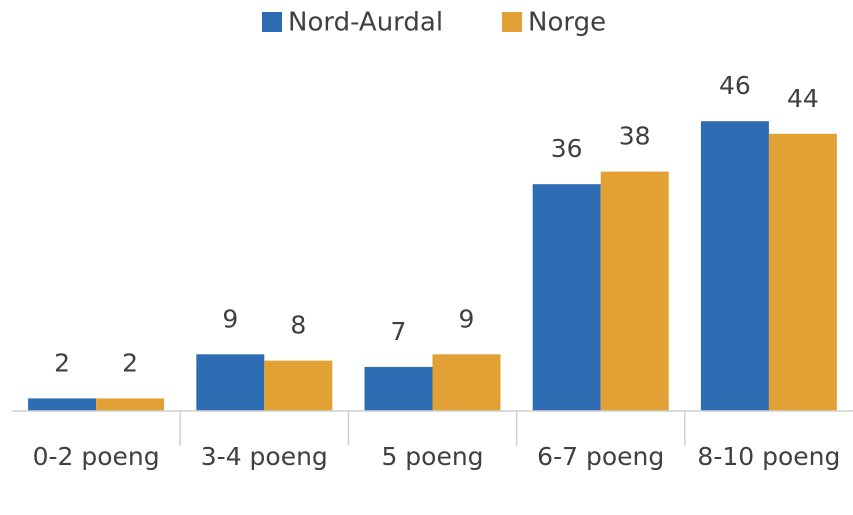  Describe the element at coordinates (768, 456) in the screenshot. I see `x-tick-label: 8-10 poeng` at that location.